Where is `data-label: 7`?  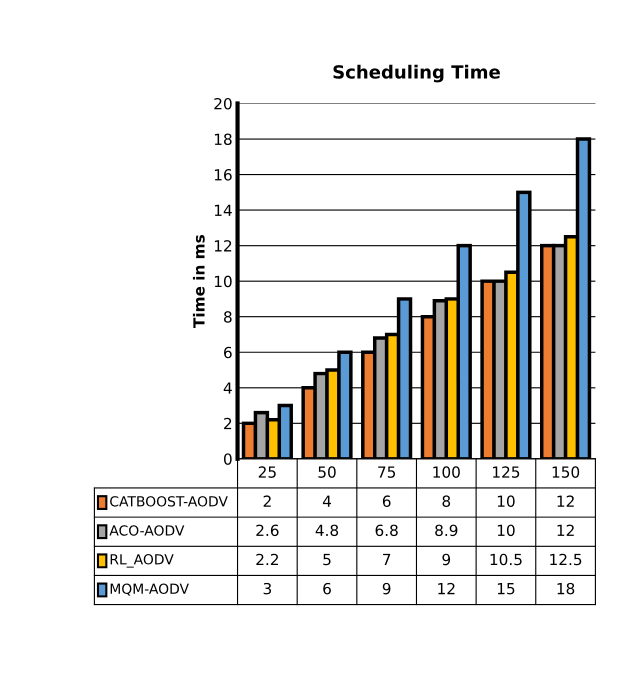 data-label: 7 is located at coordinates (386, 560).